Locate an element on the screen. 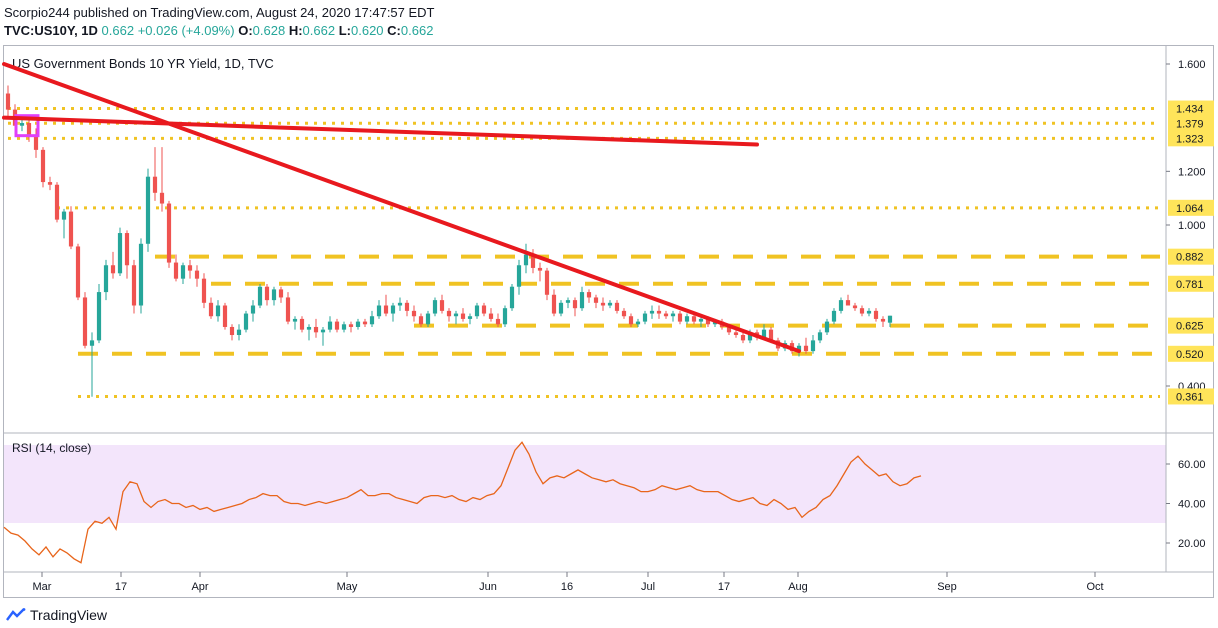 Image resolution: width=1218 pixels, height=628 pixels. price-tick-label: 1.000 is located at coordinates (1192, 226).